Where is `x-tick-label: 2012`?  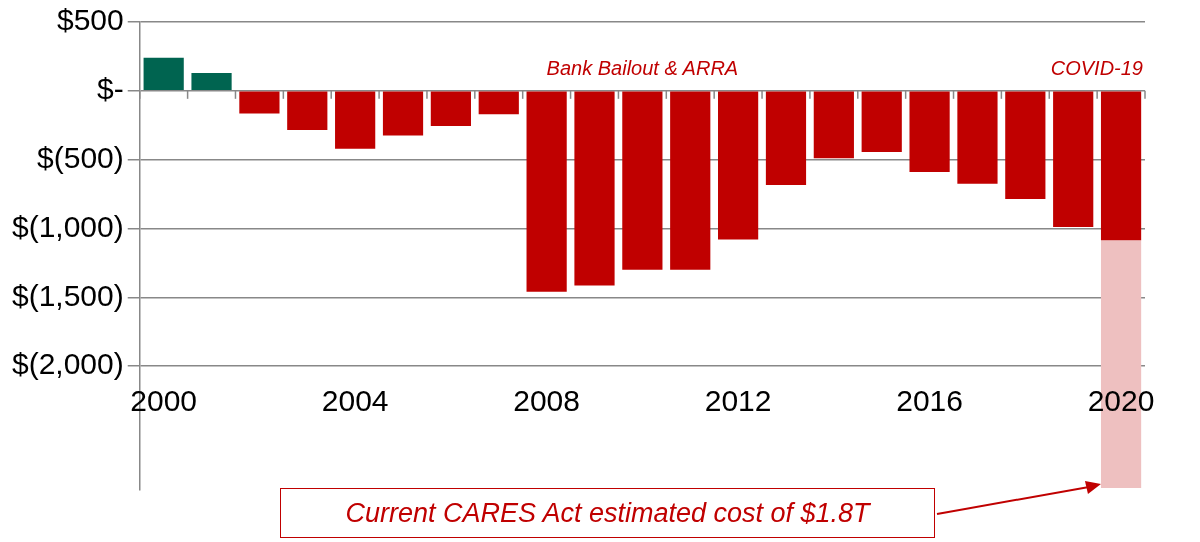 x-tick-label: 2012 is located at coordinates (738, 401).